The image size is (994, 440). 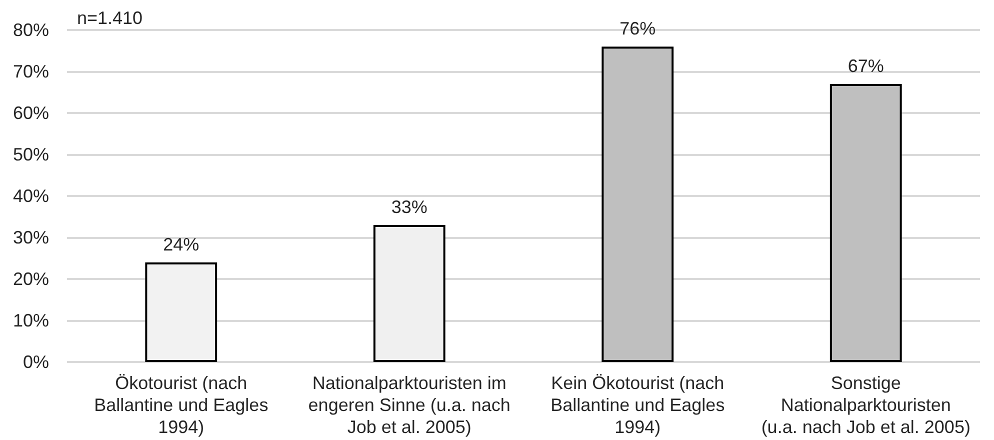 What do you see at coordinates (30, 320) in the screenshot?
I see `y-tick-label: 10%` at bounding box center [30, 320].